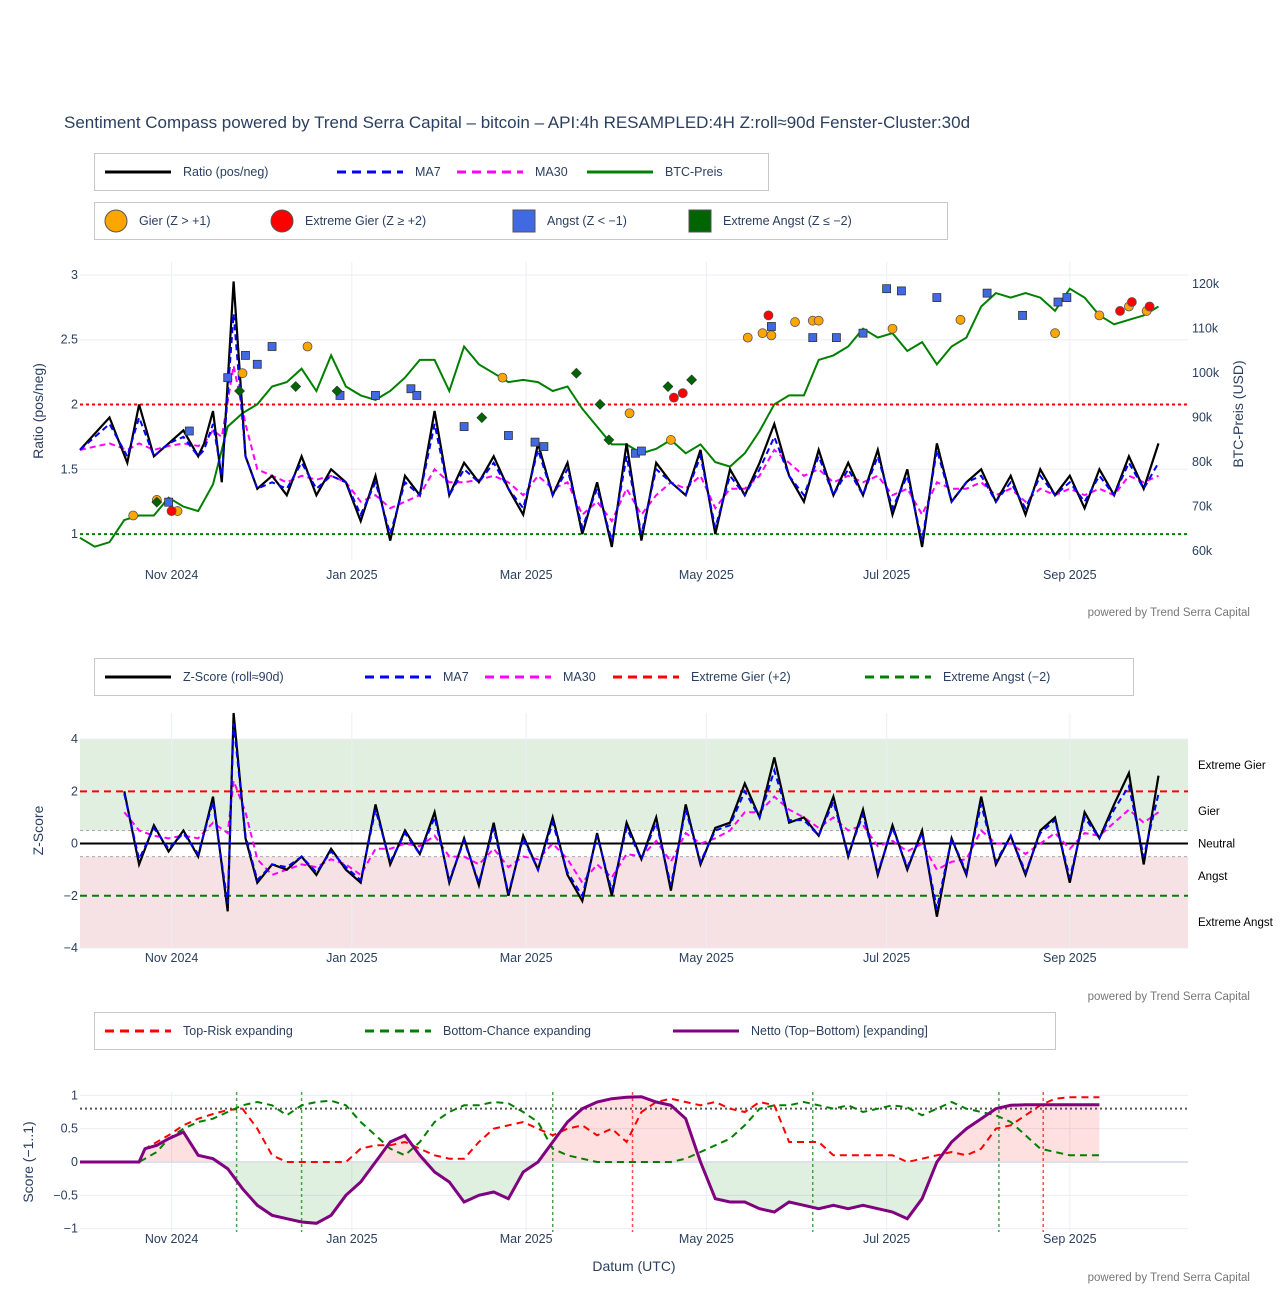 Image resolution: width=1280 pixels, height=1300 pixels. I want to click on top-risk-line, so click(590, 1130).